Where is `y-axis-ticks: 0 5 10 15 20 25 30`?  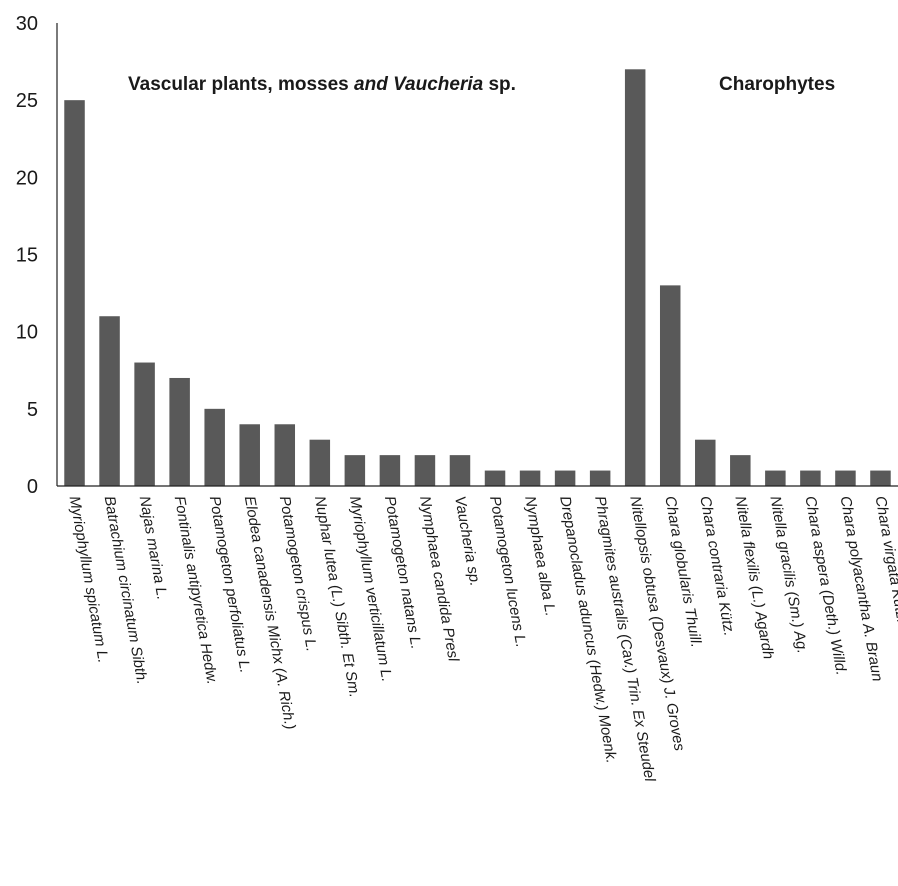
y-axis-ticks: 0 5 10 15 20 25 30 is located at coordinates (27, 255).